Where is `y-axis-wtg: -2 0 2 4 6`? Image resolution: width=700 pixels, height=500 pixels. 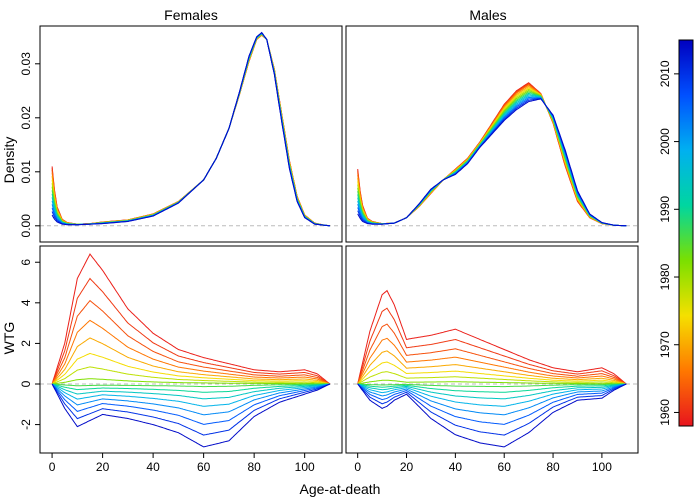
y-axis-wtg: -2 0 2 4 6 is located at coordinates (29, 344).